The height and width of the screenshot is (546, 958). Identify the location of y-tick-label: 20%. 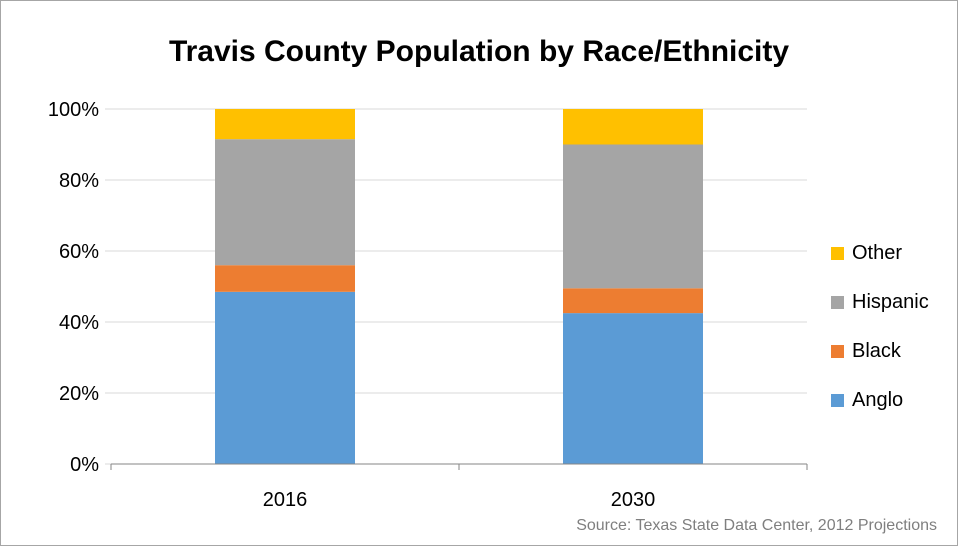
(79, 394).